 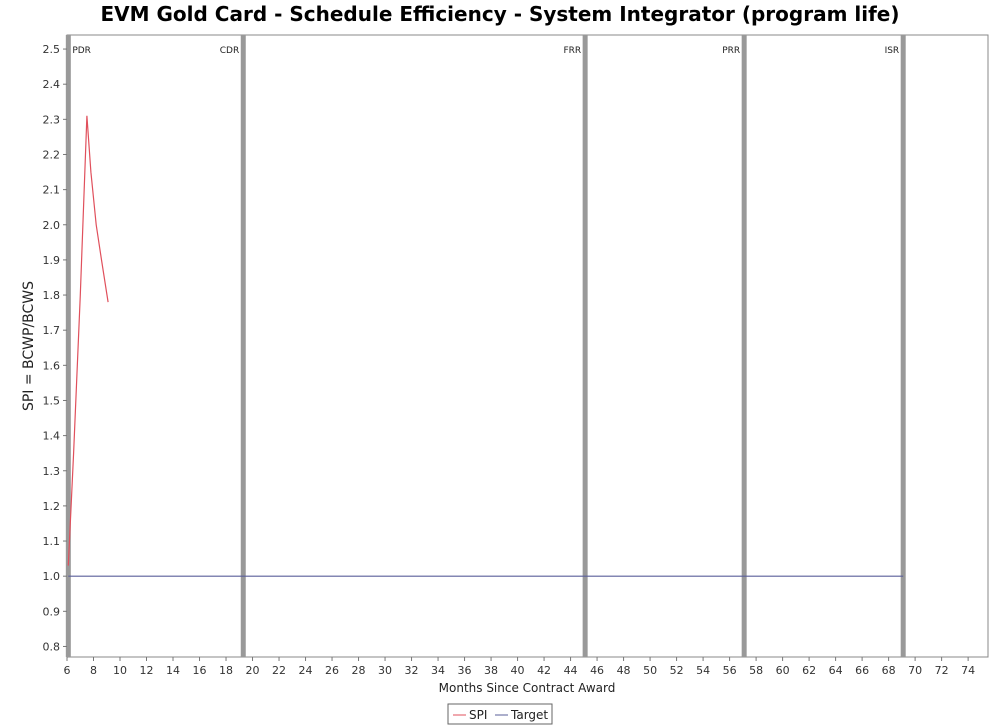 I want to click on y-tick-label: 1.9, so click(x=52, y=260).